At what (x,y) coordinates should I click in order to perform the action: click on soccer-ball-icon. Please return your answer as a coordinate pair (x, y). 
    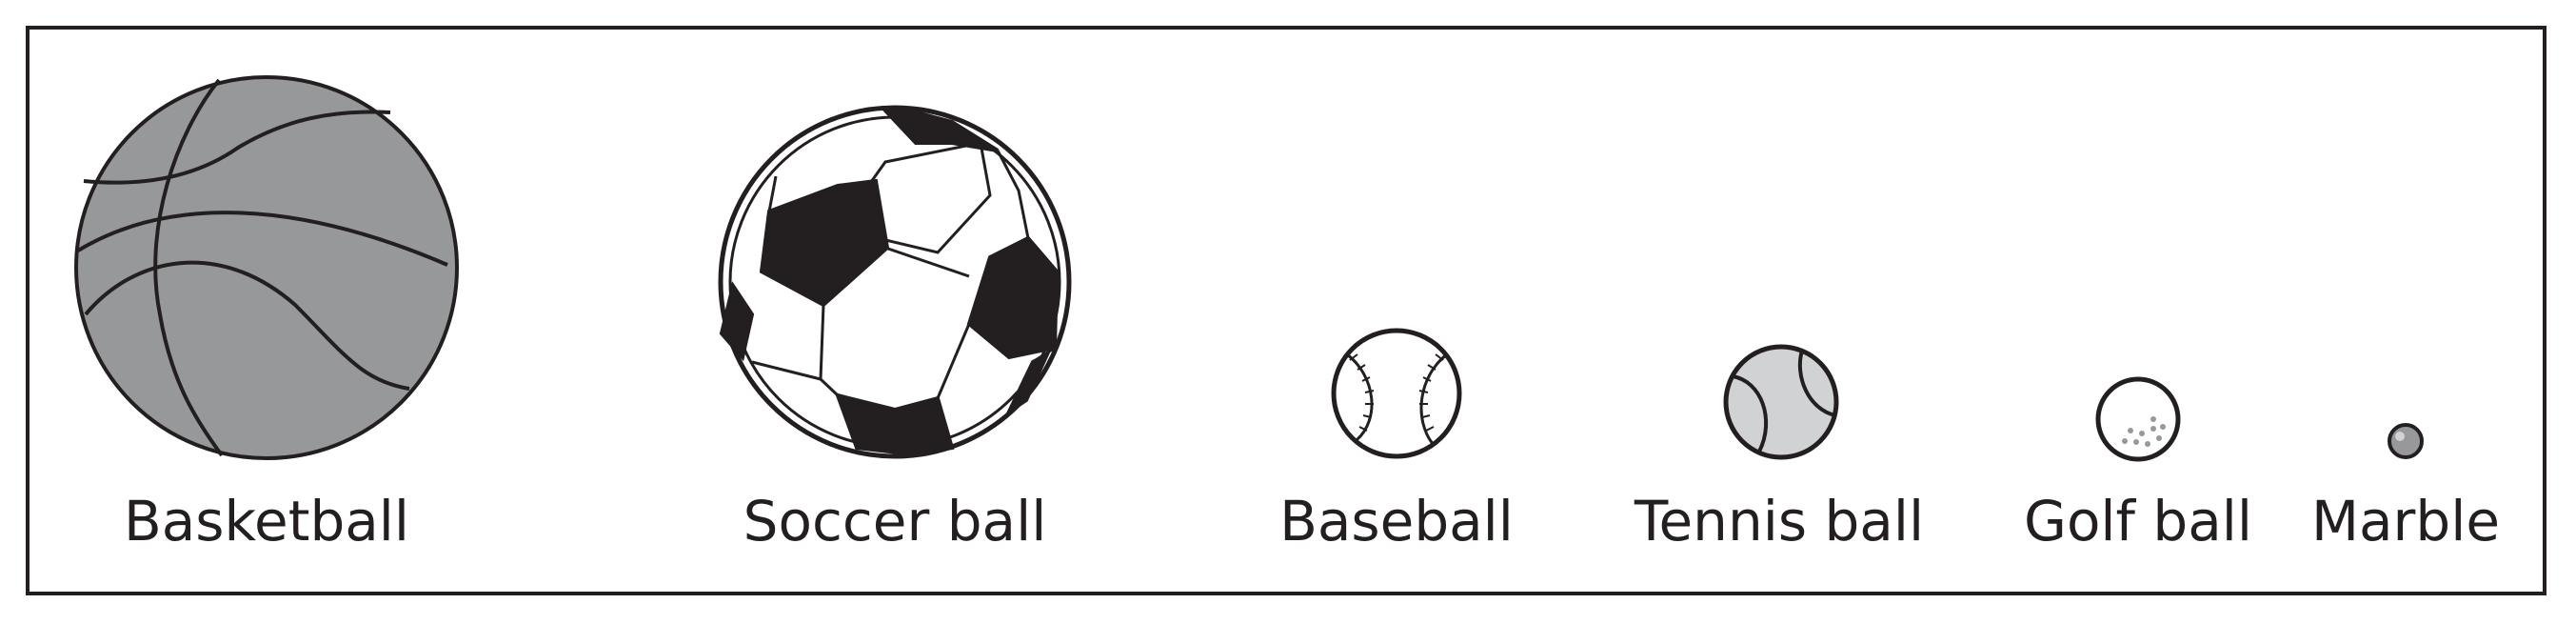
    Looking at the image, I should click on (895, 282).